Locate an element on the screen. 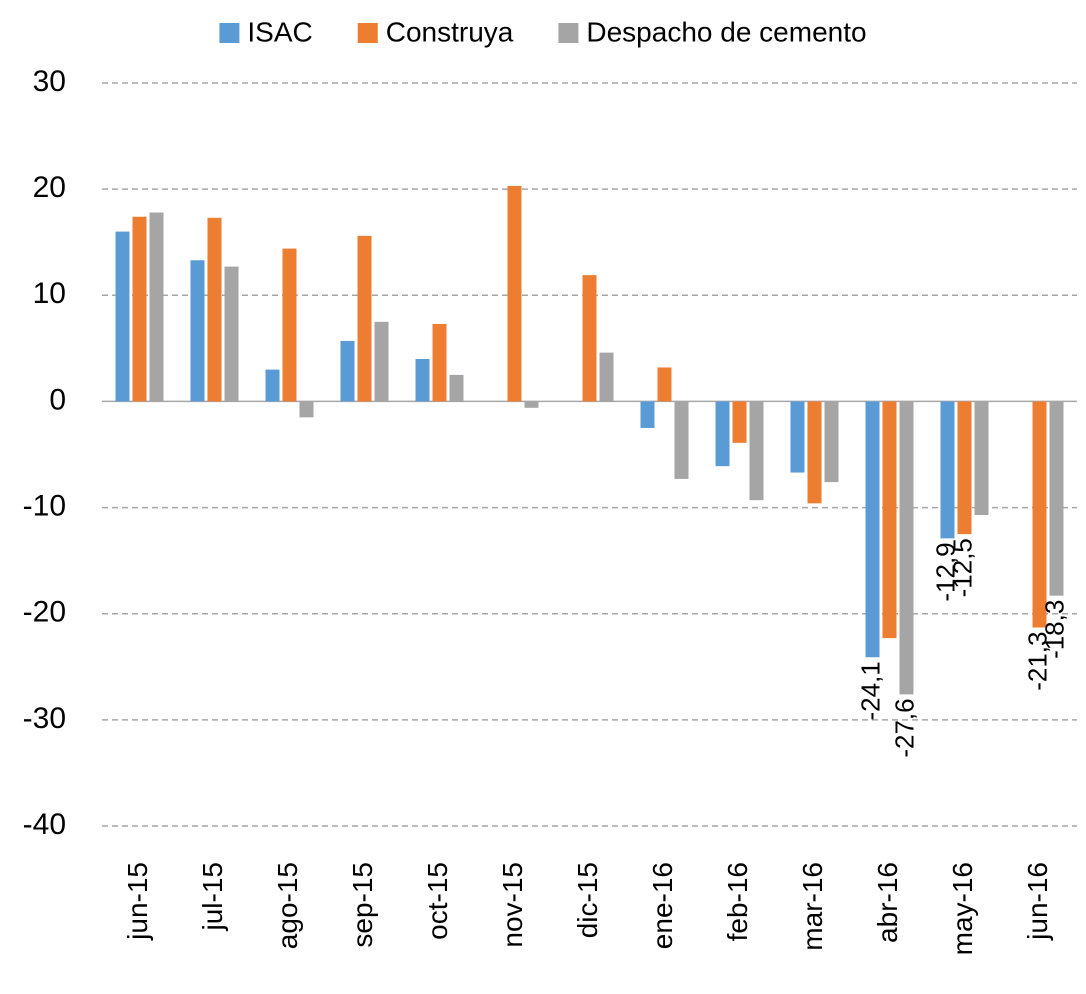 This screenshot has width=1086, height=994. y-tick-label: 30 is located at coordinates (49, 81).